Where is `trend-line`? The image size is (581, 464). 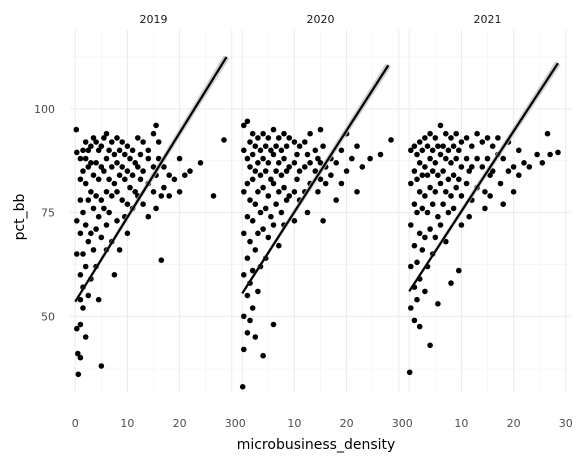 trend-line is located at coordinates (483, 177).